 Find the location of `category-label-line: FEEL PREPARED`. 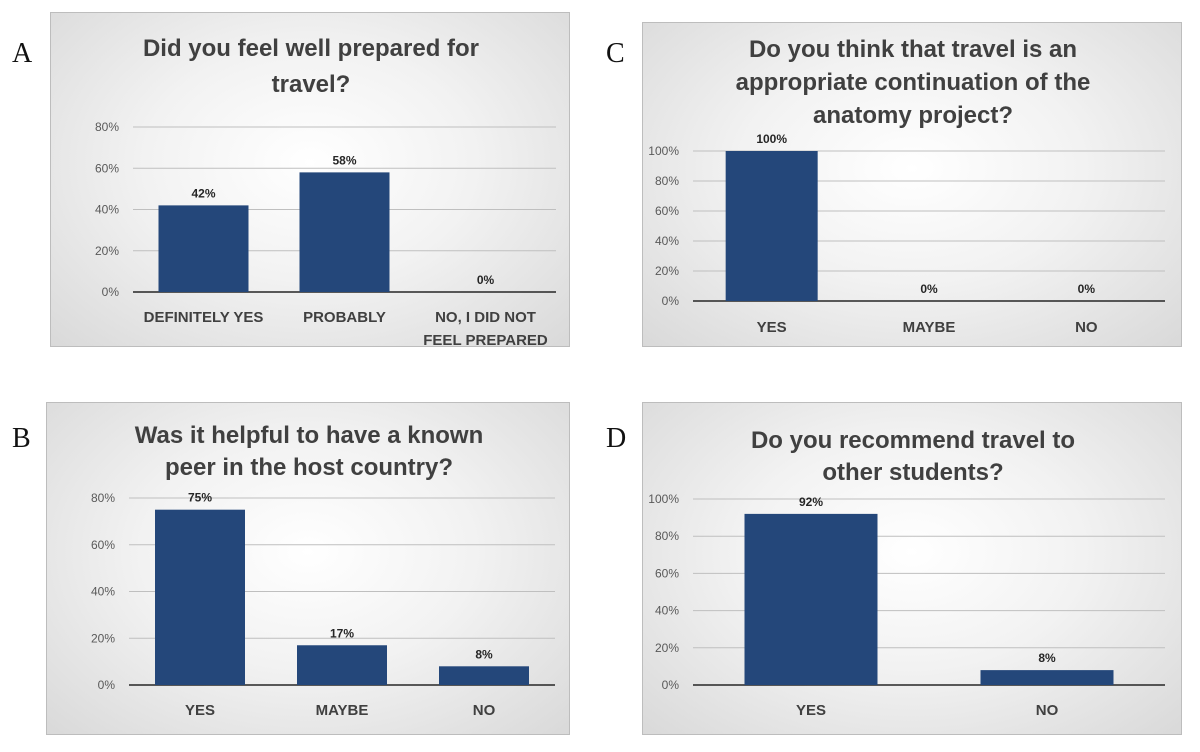

category-label-line: FEEL PREPARED is located at coordinates (485, 339).